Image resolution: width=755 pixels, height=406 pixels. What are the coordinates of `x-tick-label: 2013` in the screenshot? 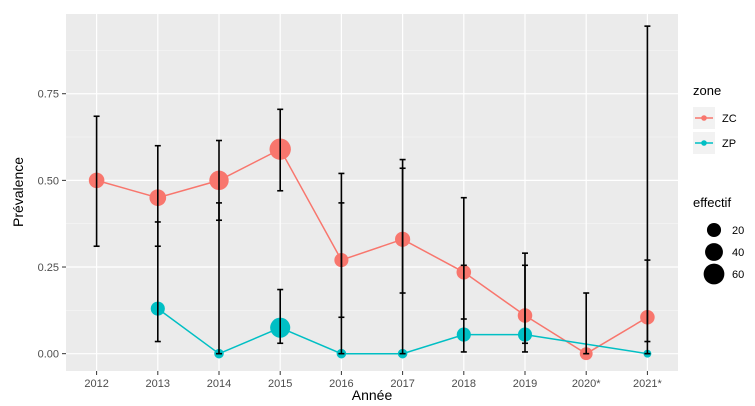 It's located at (158, 384).